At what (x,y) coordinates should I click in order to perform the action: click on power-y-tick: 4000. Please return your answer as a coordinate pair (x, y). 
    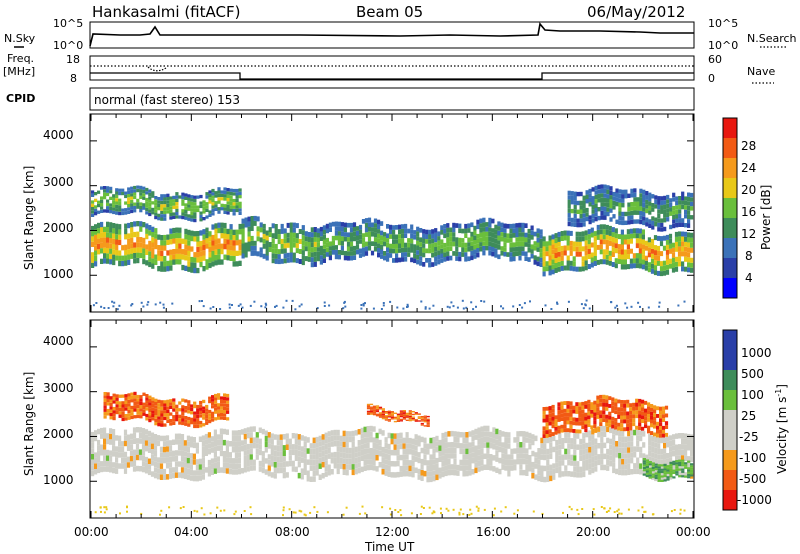
    Looking at the image, I should click on (58, 135).